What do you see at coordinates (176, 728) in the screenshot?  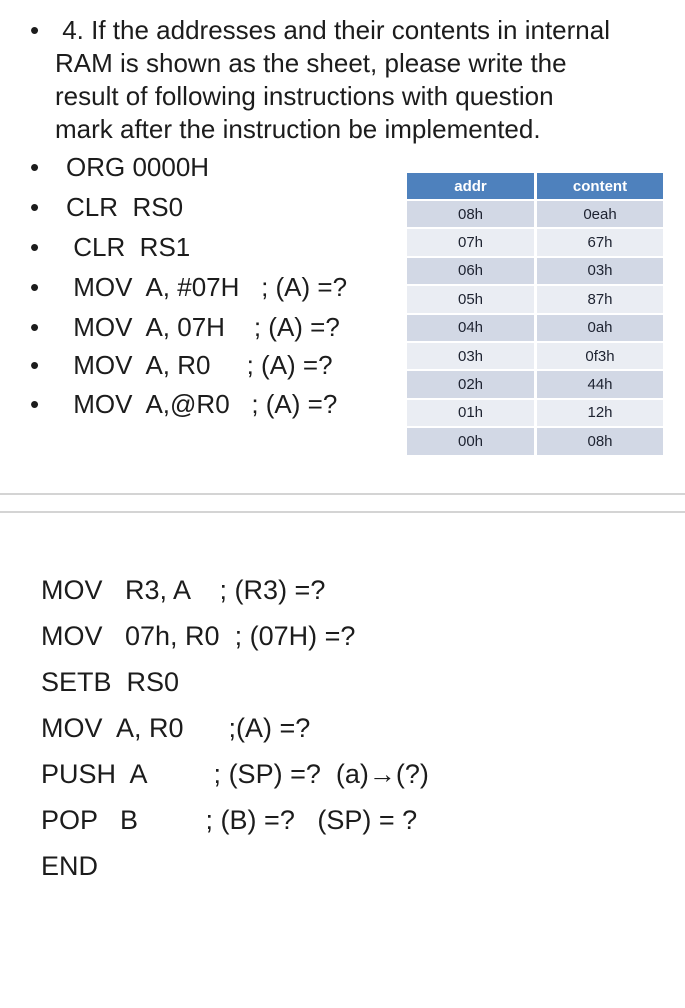 I see `code-line: MOV A, R0 ;(A) =?` at bounding box center [176, 728].